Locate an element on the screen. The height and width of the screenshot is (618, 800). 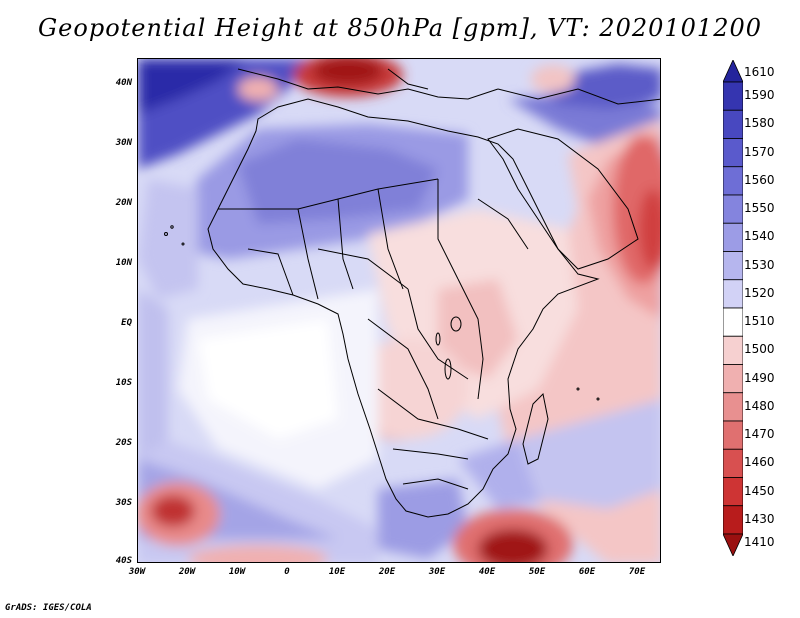
lat-label-30n: 30N is located at coordinates (123, 143).